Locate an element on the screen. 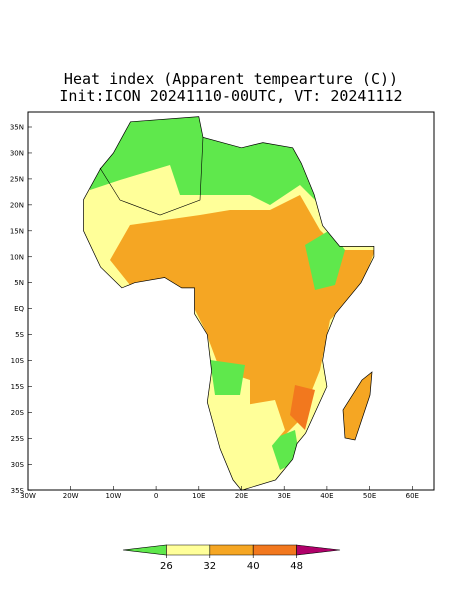 This screenshot has width=463, height=604. lat-label: 20S is located at coordinates (18, 413).